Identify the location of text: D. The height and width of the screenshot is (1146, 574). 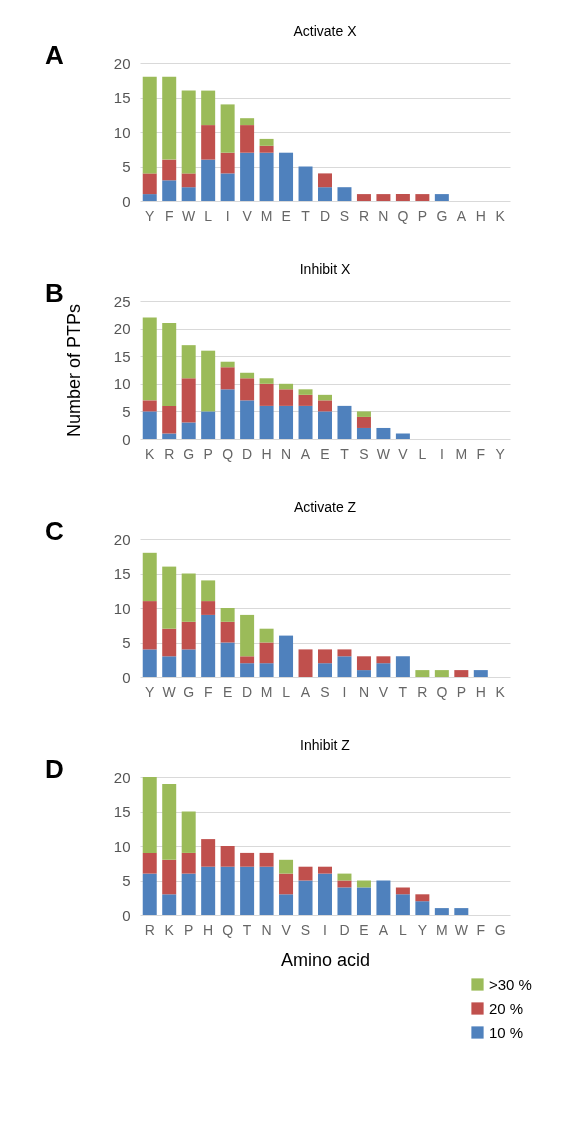
(54, 769).